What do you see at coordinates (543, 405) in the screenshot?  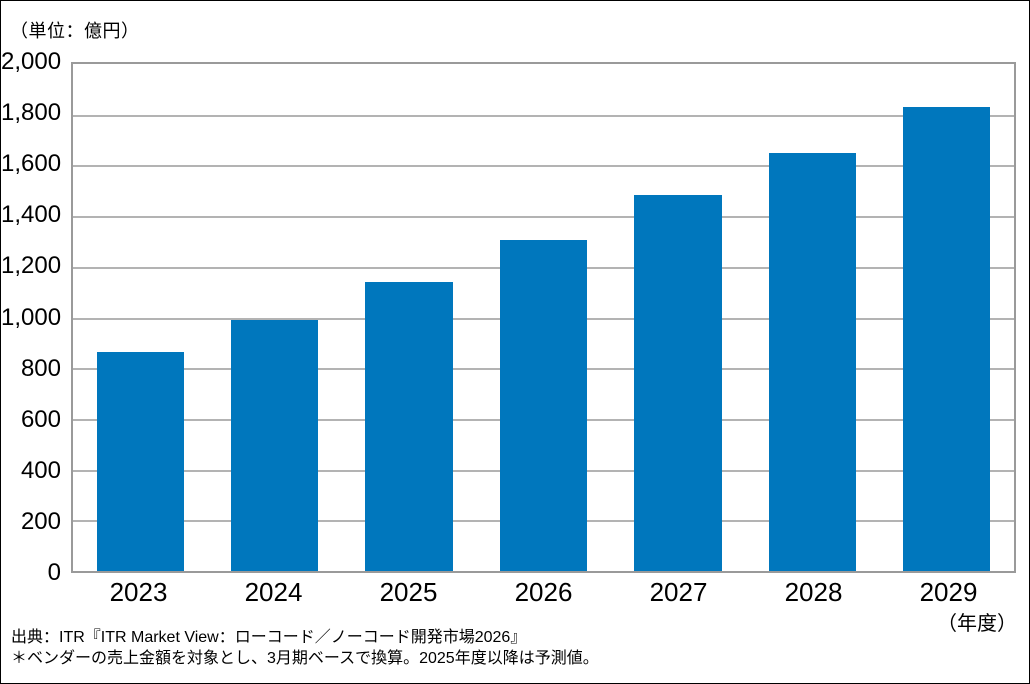 I see `bar-2026` at bounding box center [543, 405].